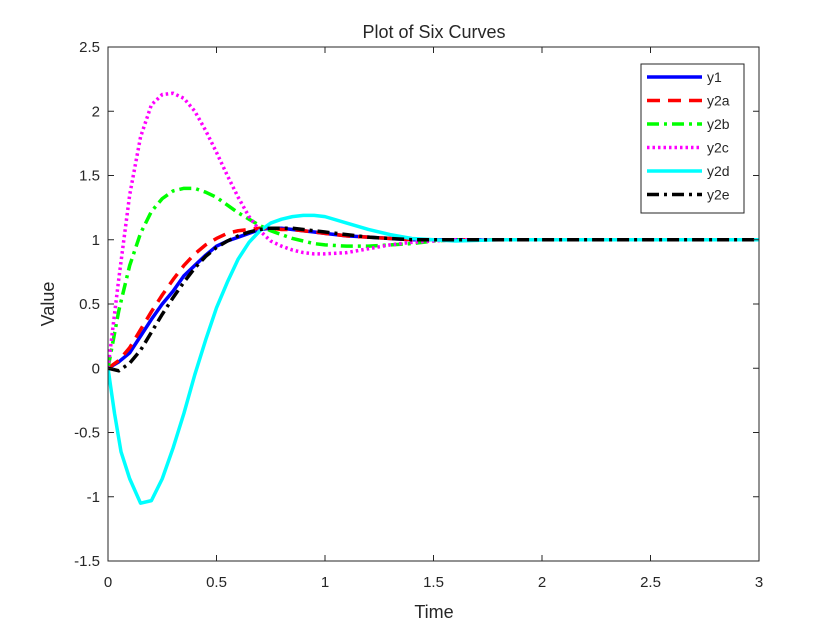  What do you see at coordinates (87, 561) in the screenshot?
I see `y-tick-label: -1.5` at bounding box center [87, 561].